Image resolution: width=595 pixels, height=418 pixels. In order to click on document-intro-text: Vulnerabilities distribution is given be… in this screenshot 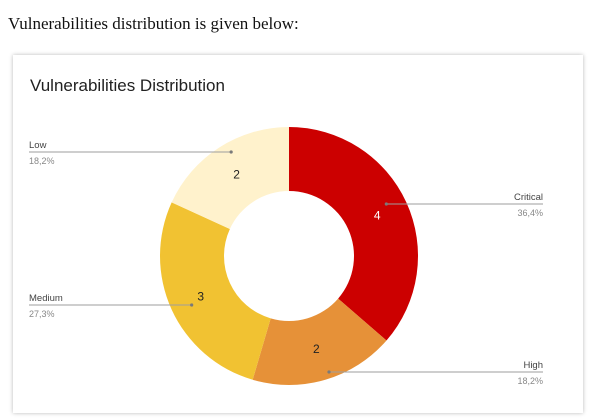, I will do `click(153, 23)`.